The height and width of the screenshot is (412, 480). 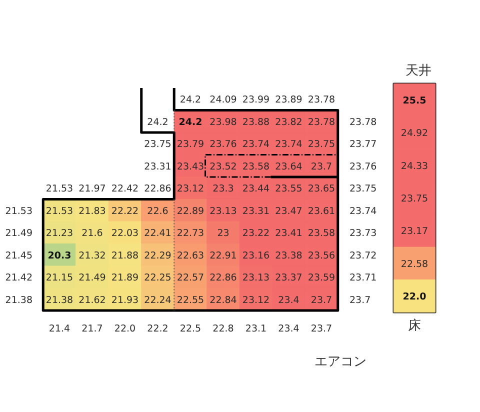 I want to click on data-label: 23.76, so click(x=223, y=144).